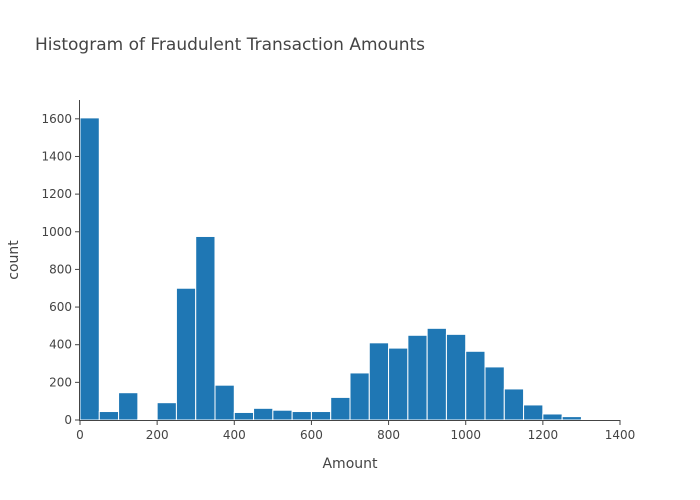 The height and width of the screenshot is (500, 700). What do you see at coordinates (234, 435) in the screenshot?
I see `x-tick-label: 400` at bounding box center [234, 435].